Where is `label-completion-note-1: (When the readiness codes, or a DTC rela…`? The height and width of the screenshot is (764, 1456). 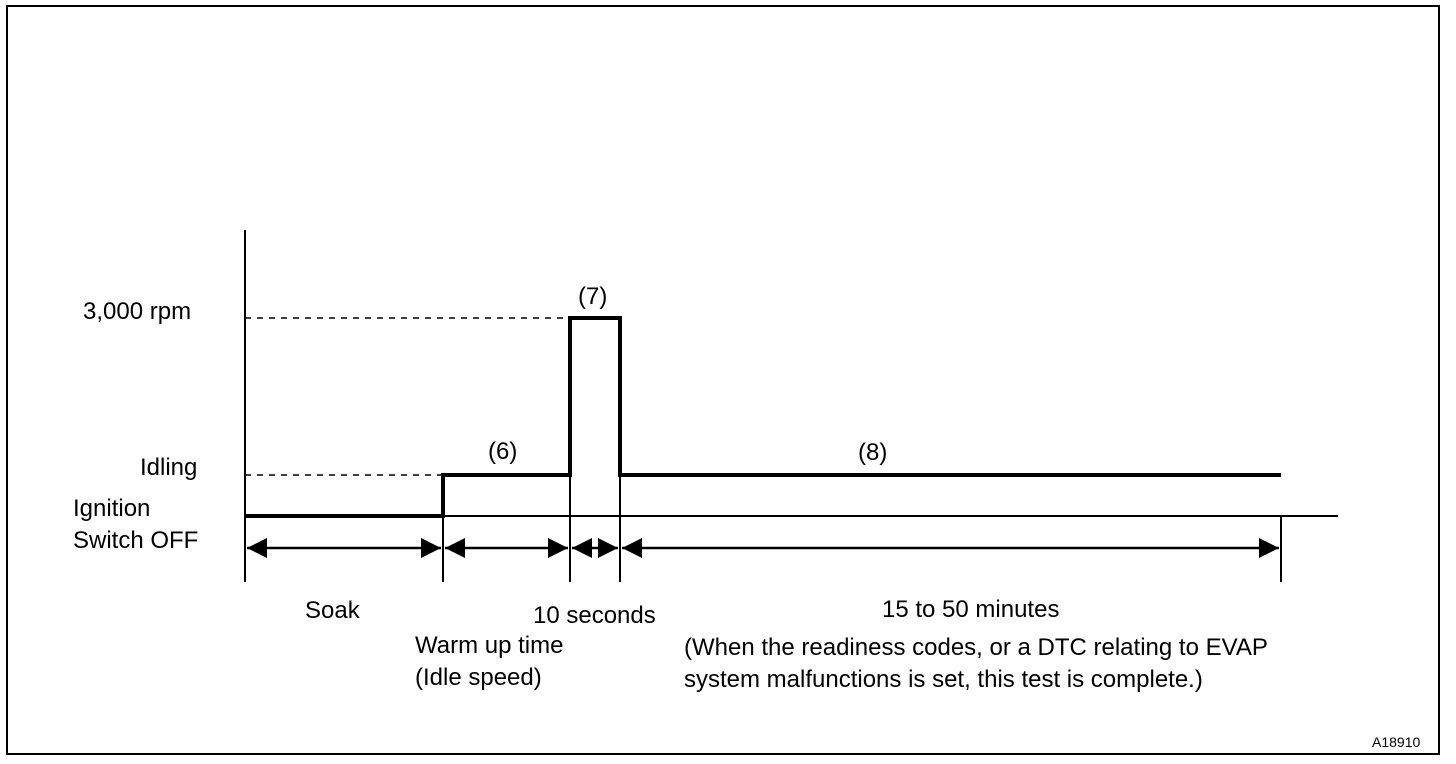
label-completion-note-1: (When the readiness codes, or a DTC rela… is located at coordinates (976, 647).